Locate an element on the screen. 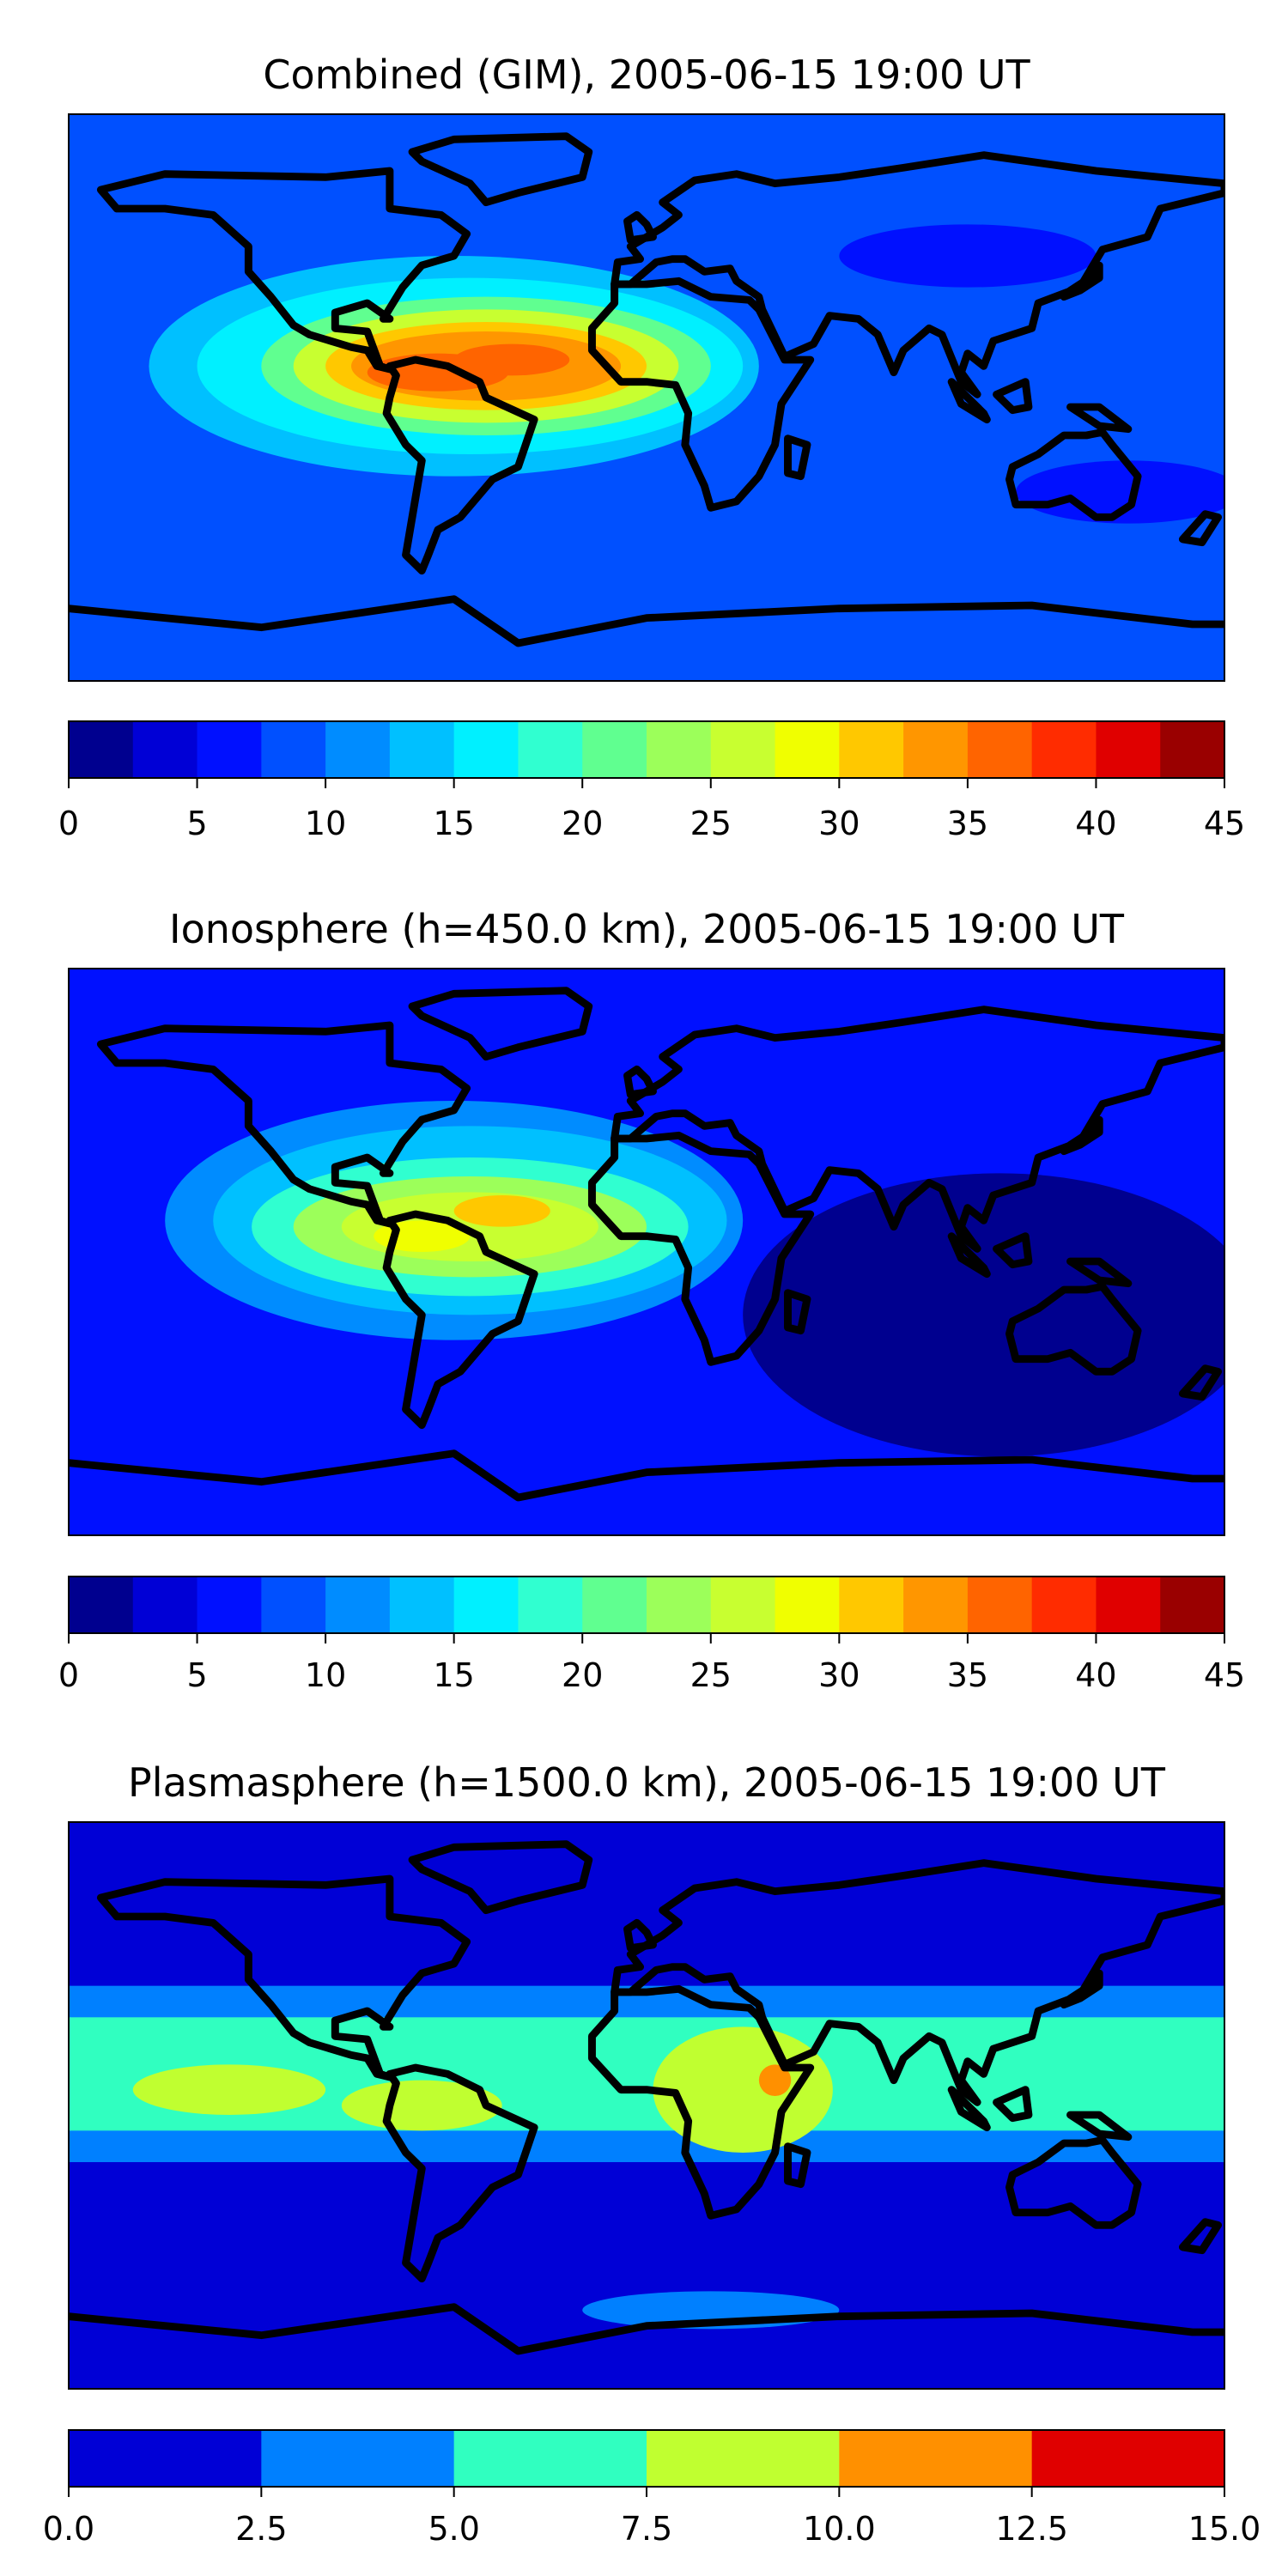 Image resolution: width=1288 pixels, height=2576 pixels. colorbar-tick-label: 0.0 is located at coordinates (69, 2529).